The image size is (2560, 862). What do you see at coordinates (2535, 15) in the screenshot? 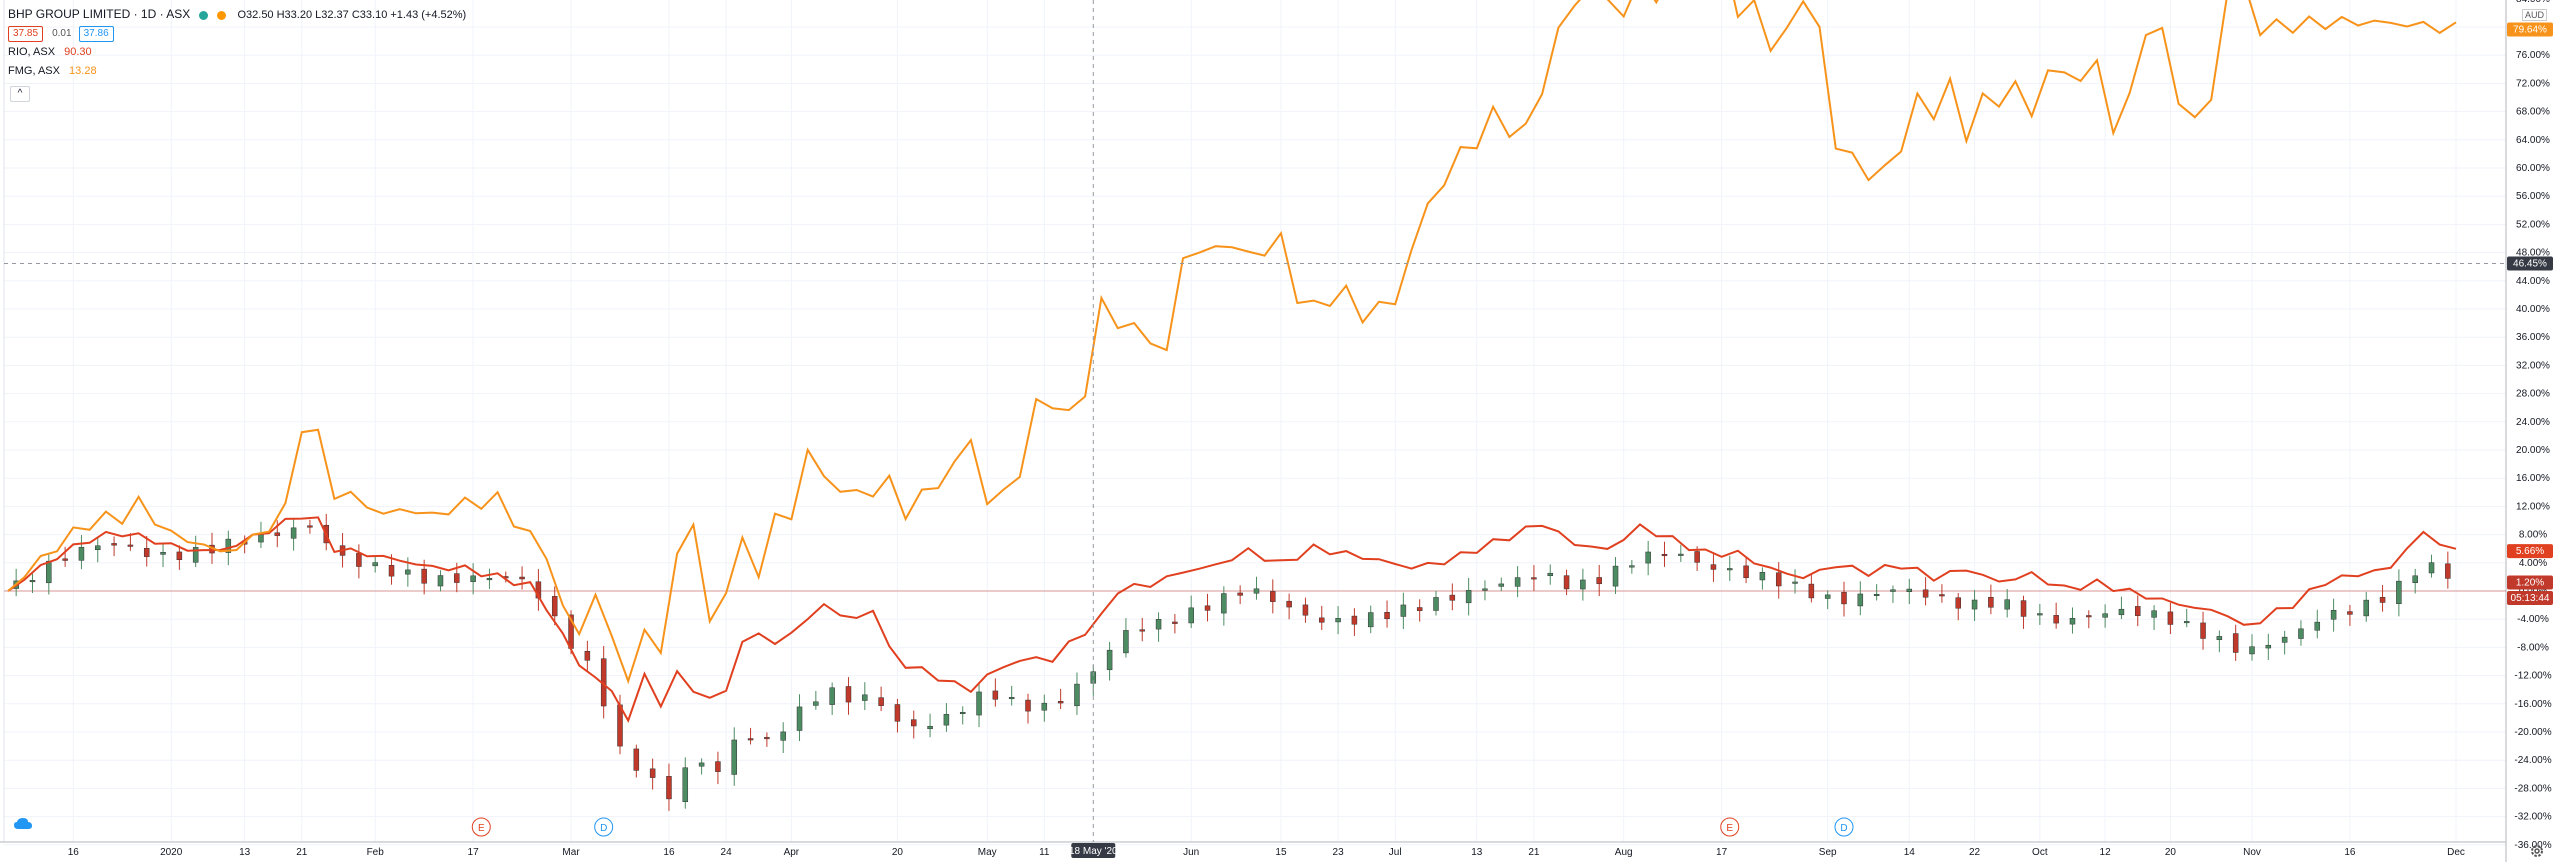
I see `currency-label: AUD` at bounding box center [2535, 15].